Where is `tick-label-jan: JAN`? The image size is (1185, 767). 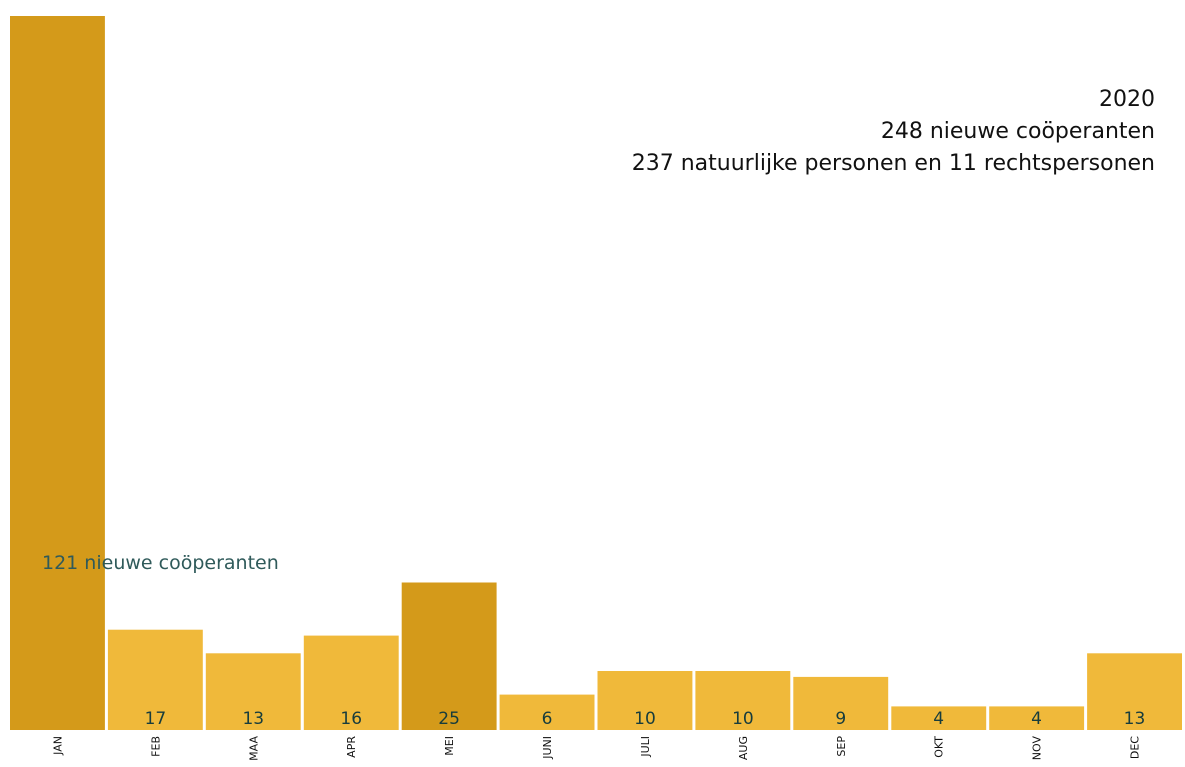 tick-label-jan: JAN is located at coordinates (58, 746).